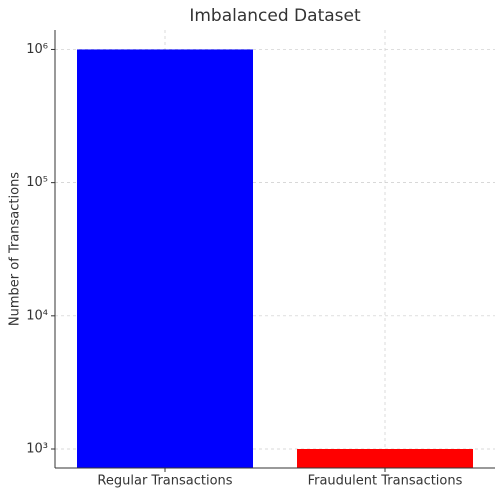  Describe the element at coordinates (37, 448) in the screenshot. I see `y-tick-label: 10³` at that location.